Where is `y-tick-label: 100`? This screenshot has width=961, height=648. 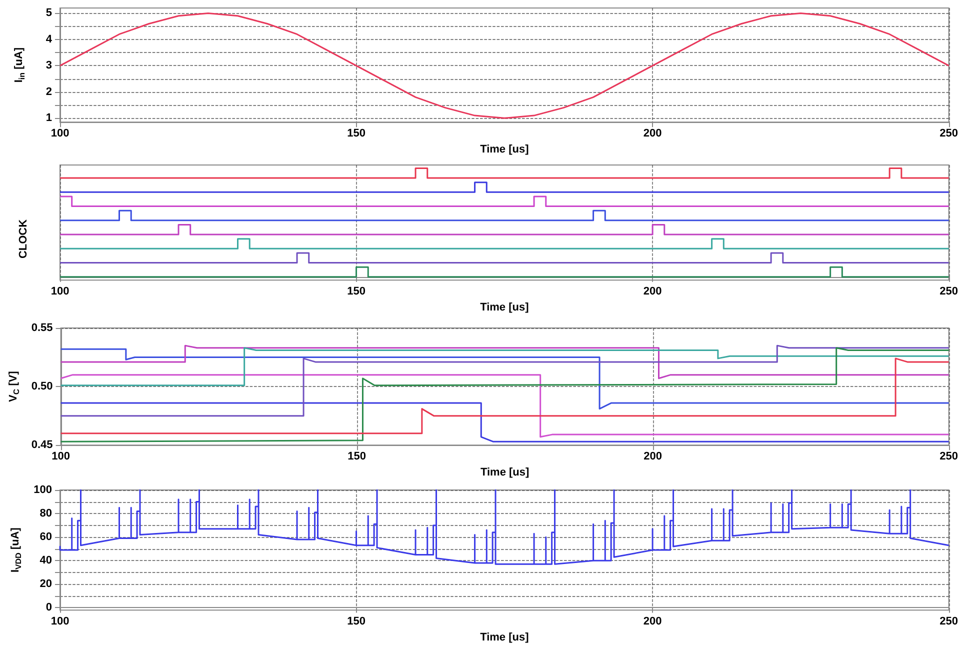 y-tick-label: 100 is located at coordinates (43, 490).